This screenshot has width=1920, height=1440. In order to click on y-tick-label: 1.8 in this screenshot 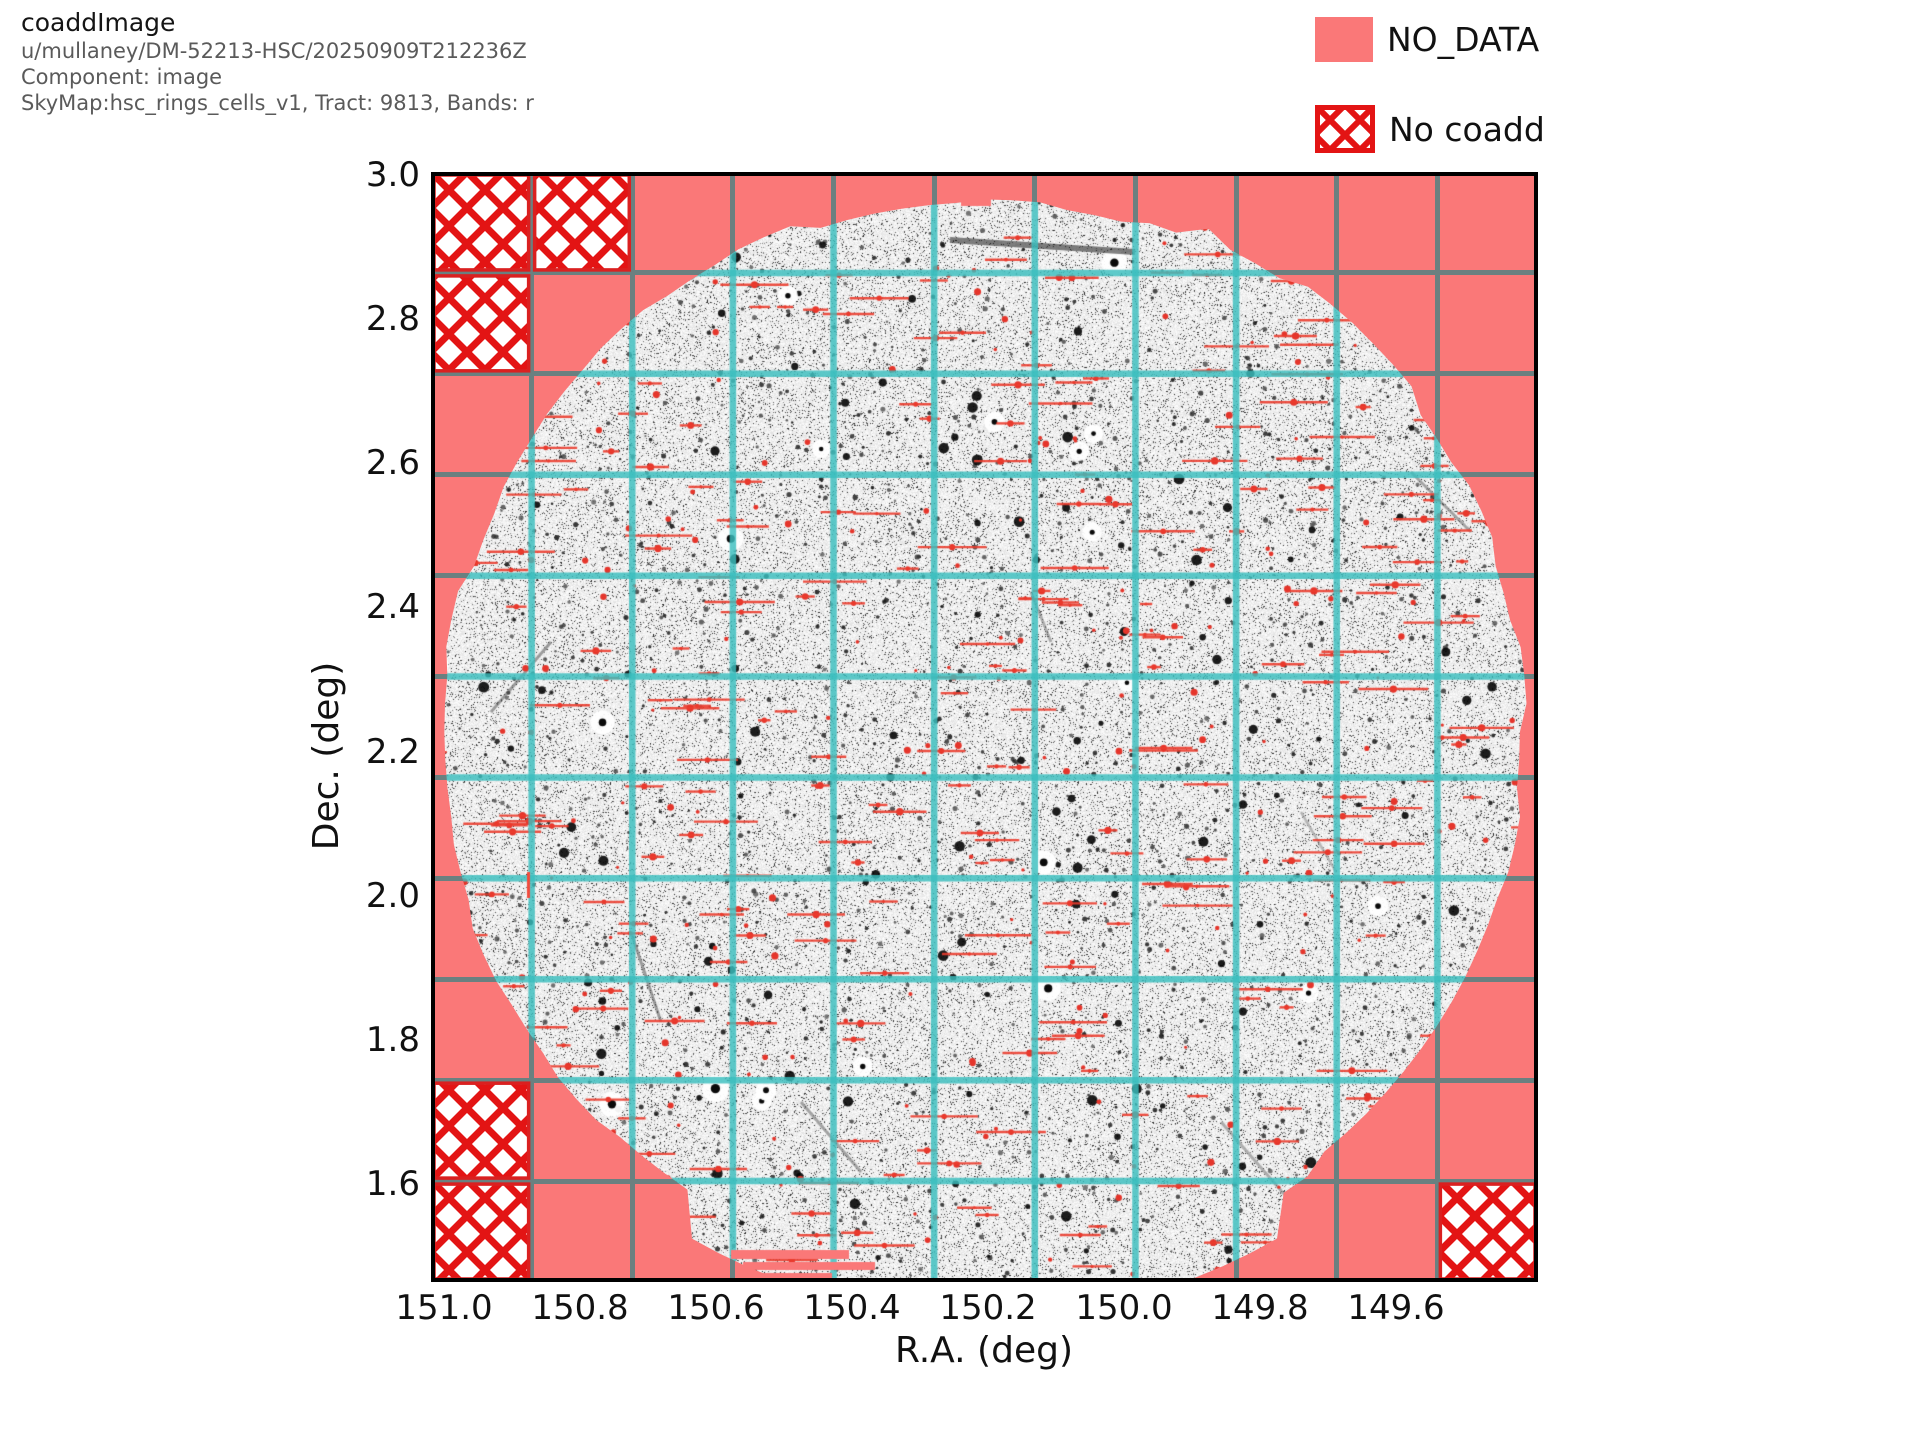, I will do `click(392, 1039)`.